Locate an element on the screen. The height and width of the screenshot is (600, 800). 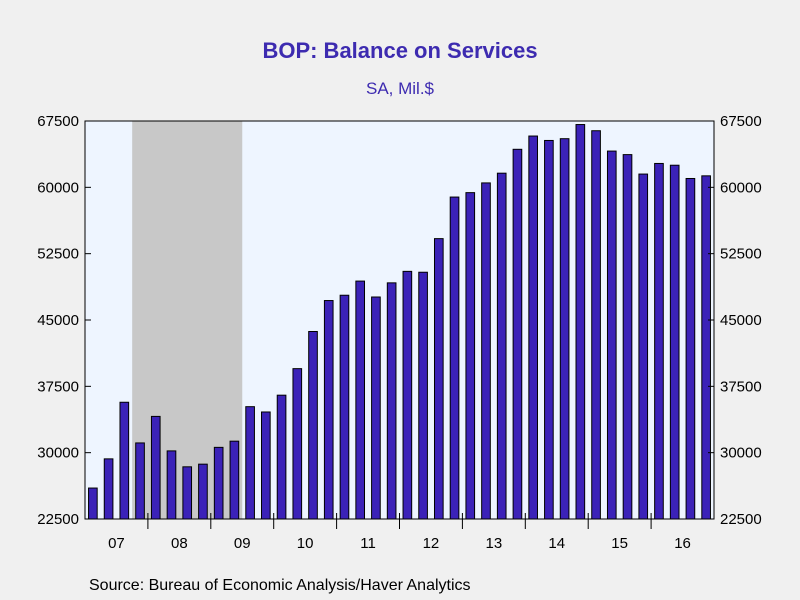
x-tick-label: 12 is located at coordinates (431, 543).